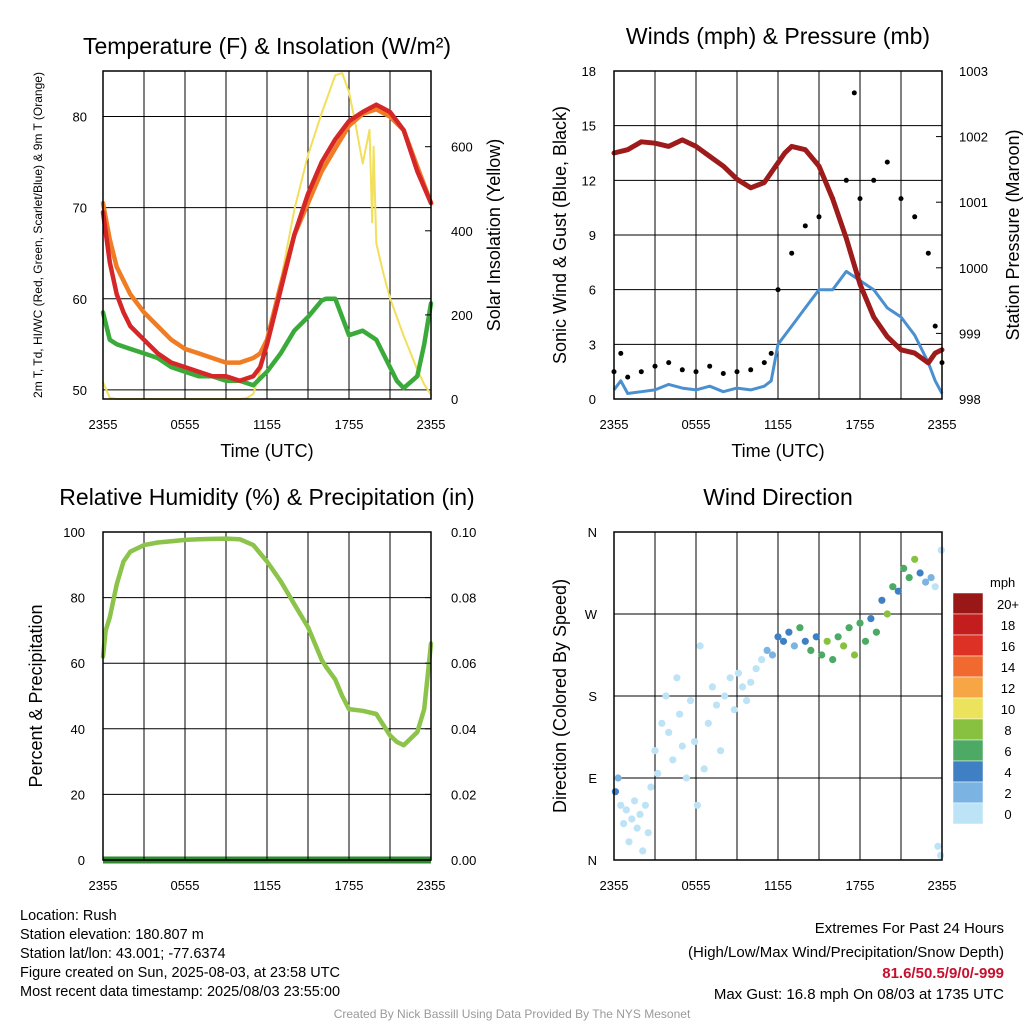  Describe the element at coordinates (973, 71) in the screenshot. I see `y2-tick-label: 1003` at that location.